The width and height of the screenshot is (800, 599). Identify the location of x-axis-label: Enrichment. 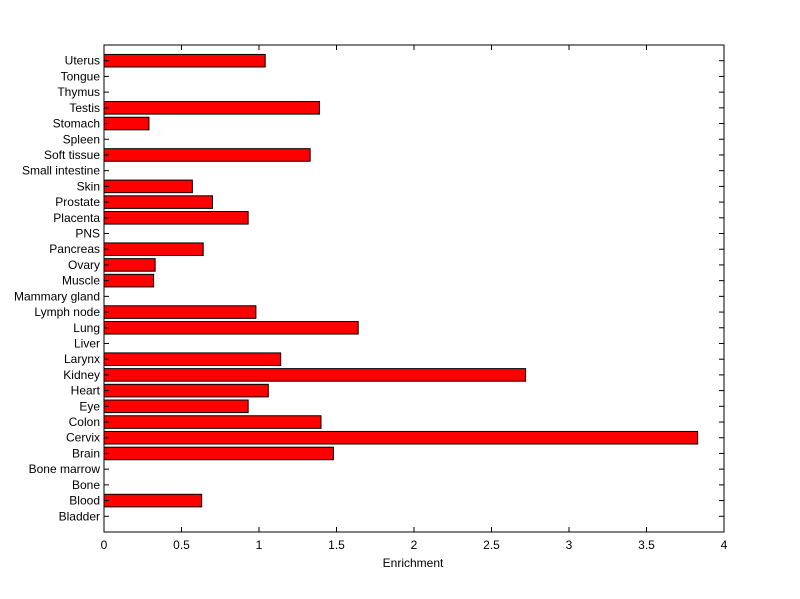
(413, 563).